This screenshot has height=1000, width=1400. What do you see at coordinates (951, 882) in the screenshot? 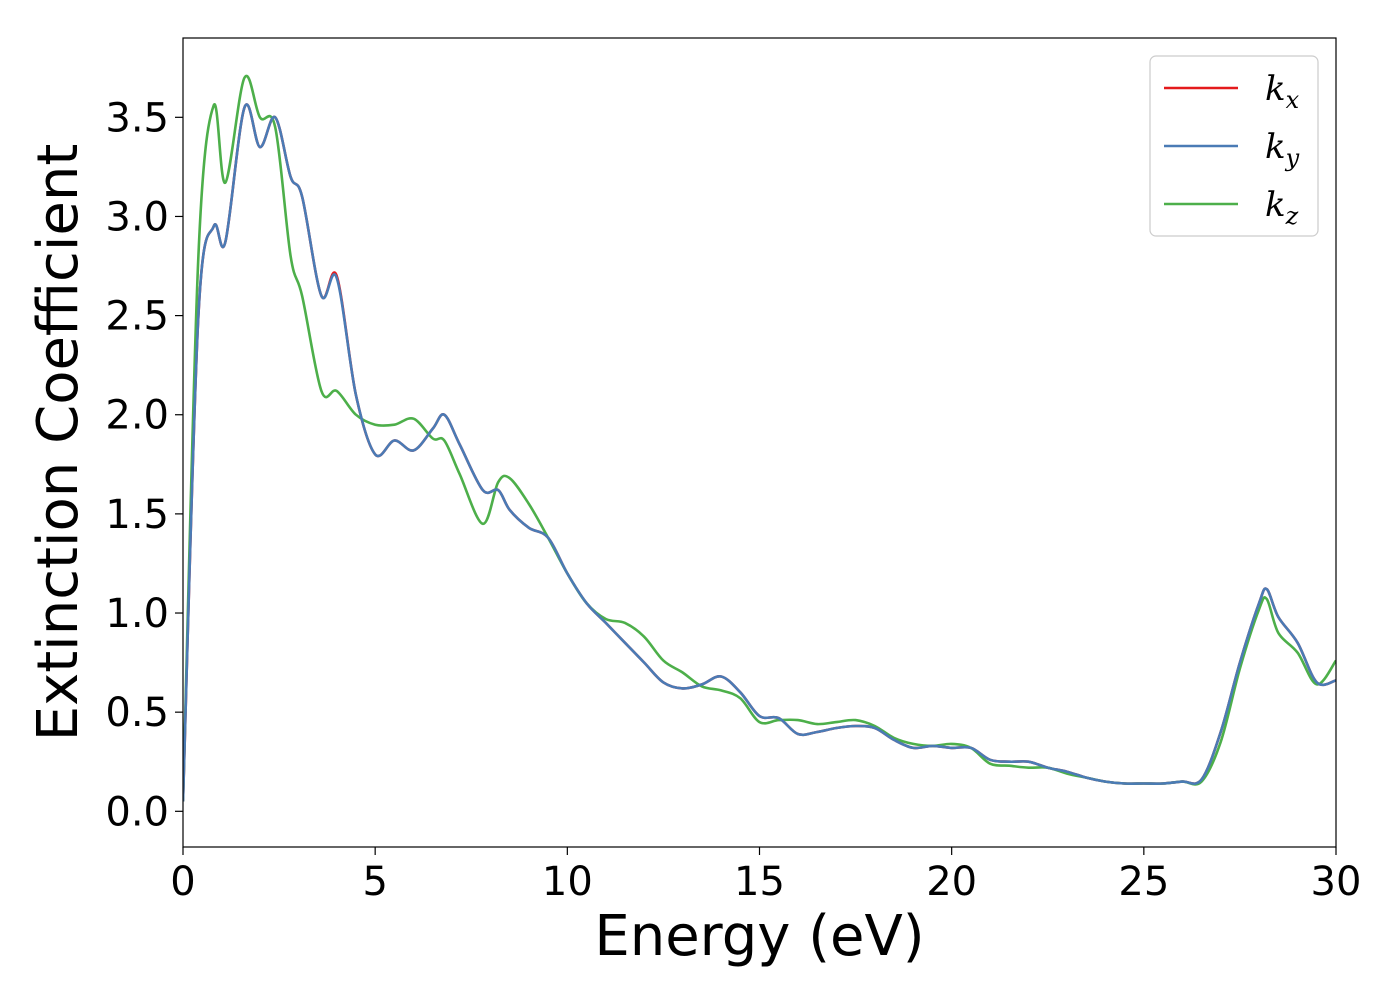
I see `x-tick-label: 20` at bounding box center [951, 882].